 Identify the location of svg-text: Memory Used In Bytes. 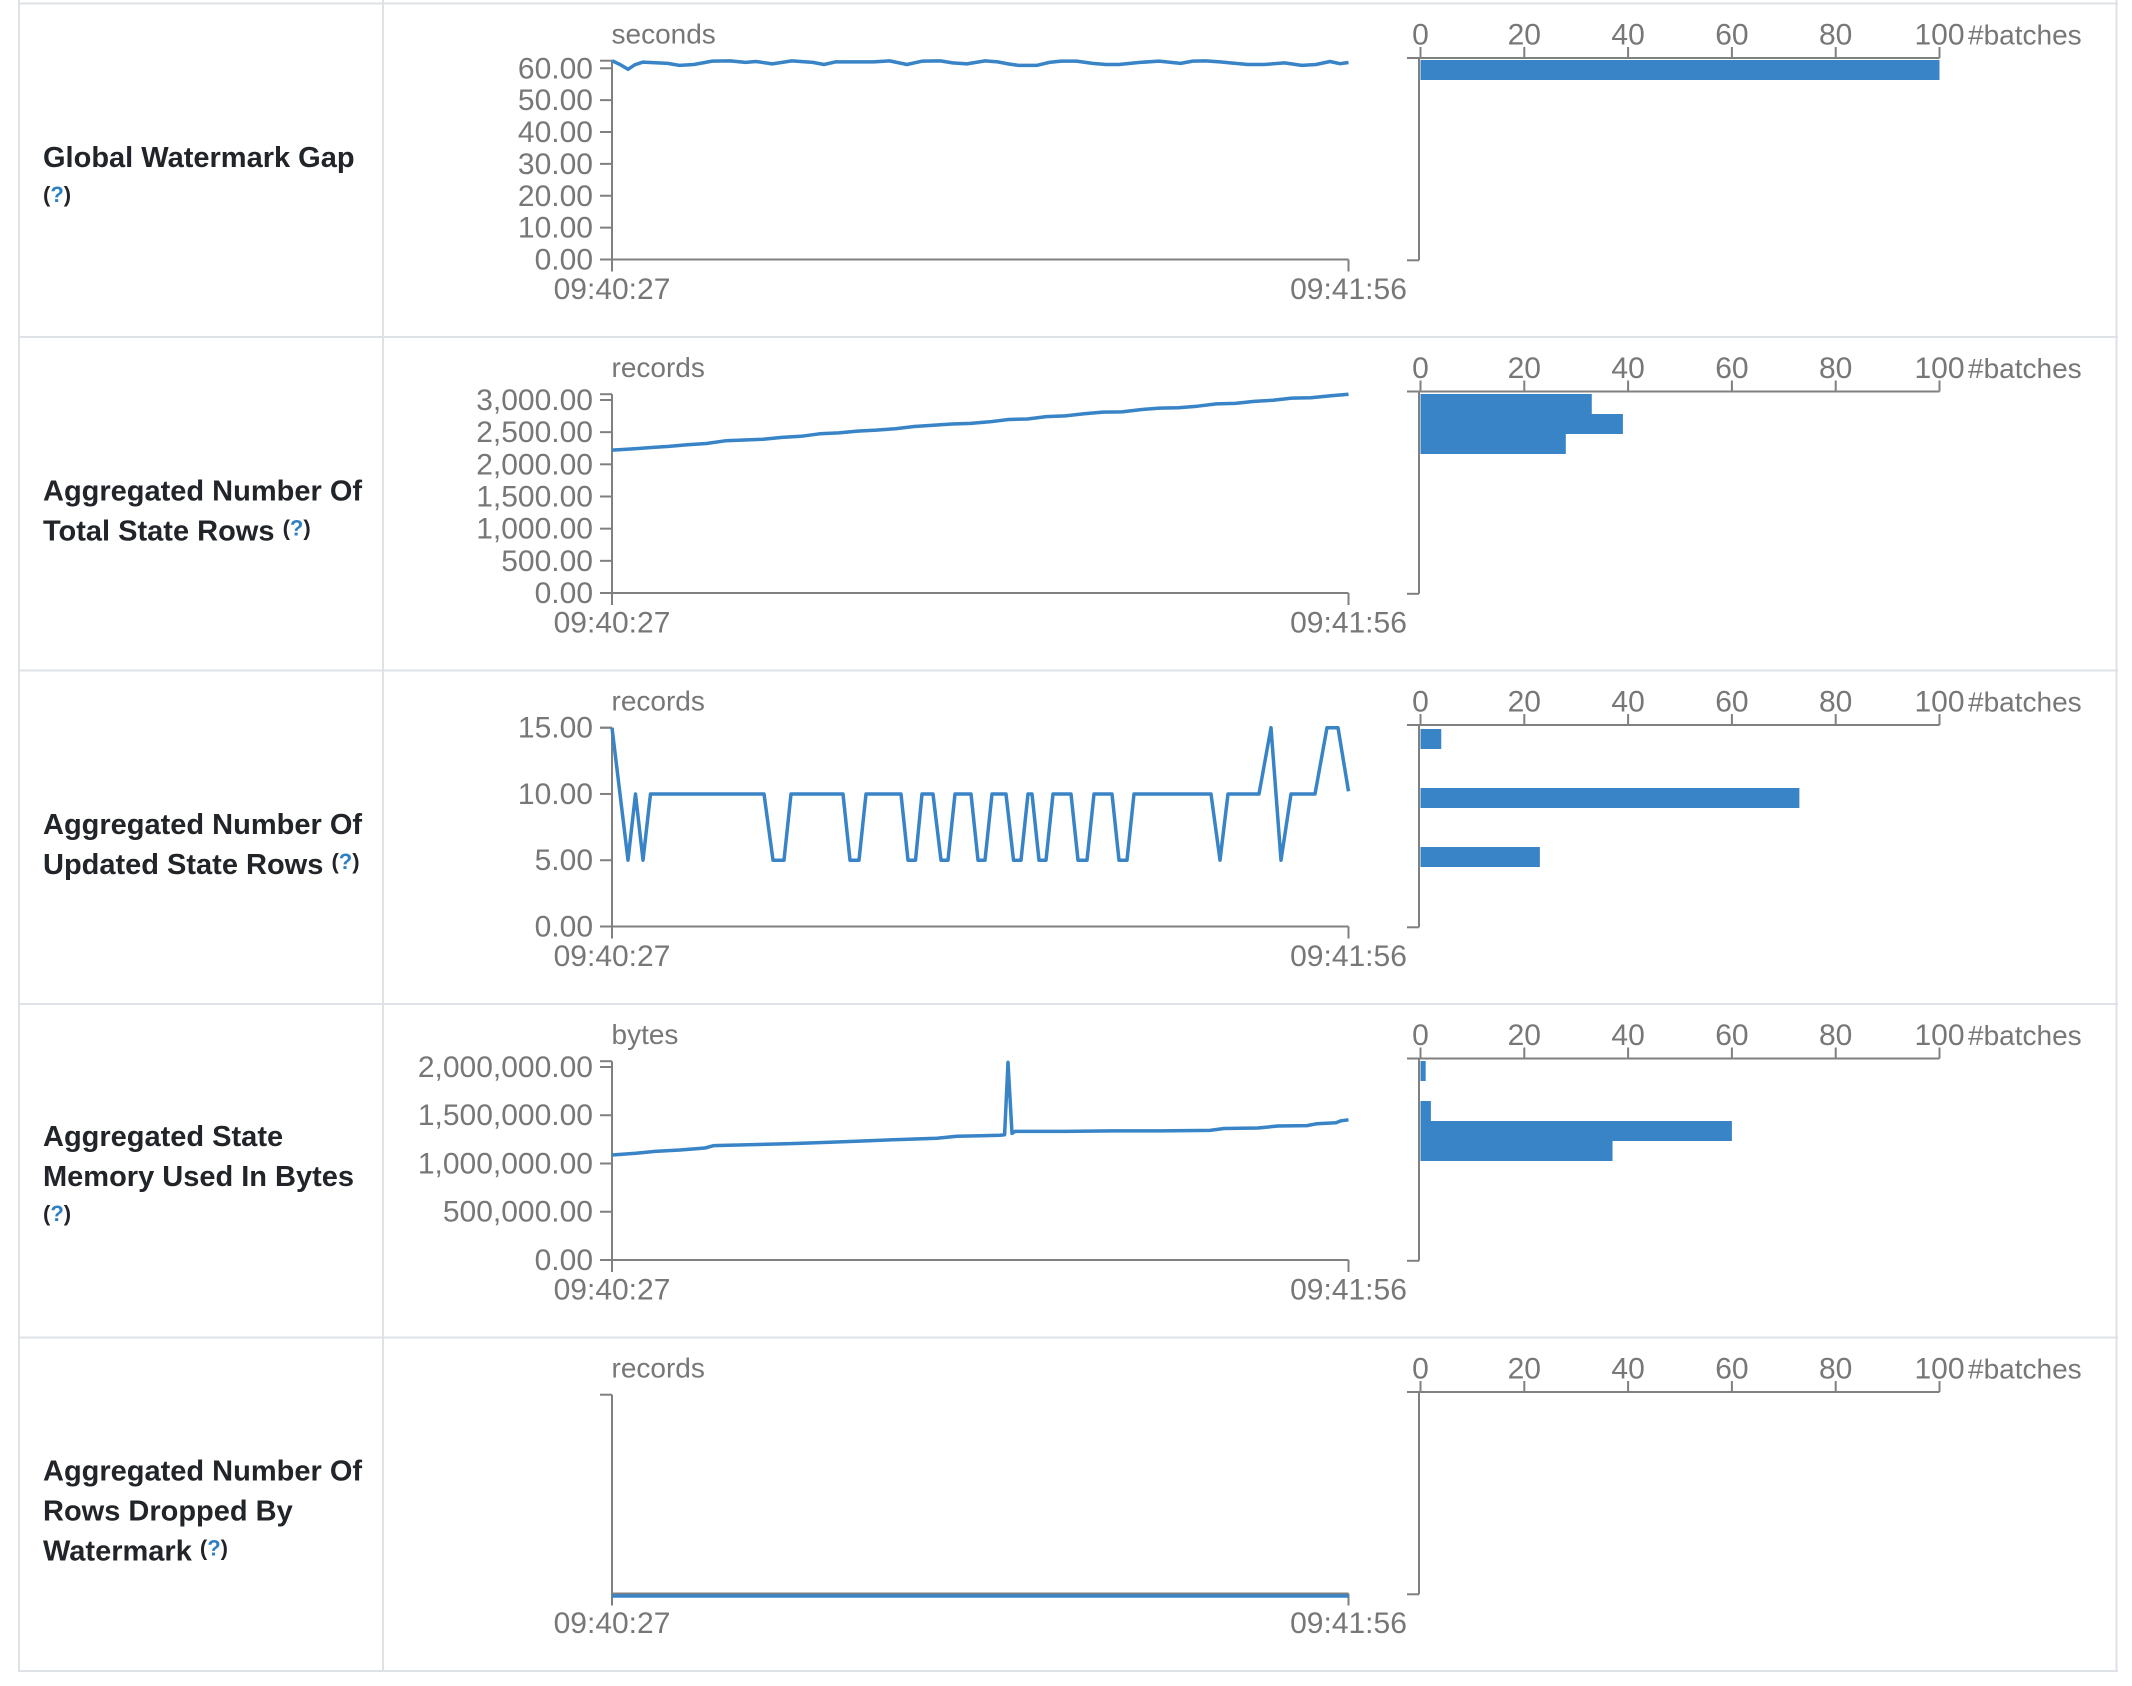
(198, 1177).